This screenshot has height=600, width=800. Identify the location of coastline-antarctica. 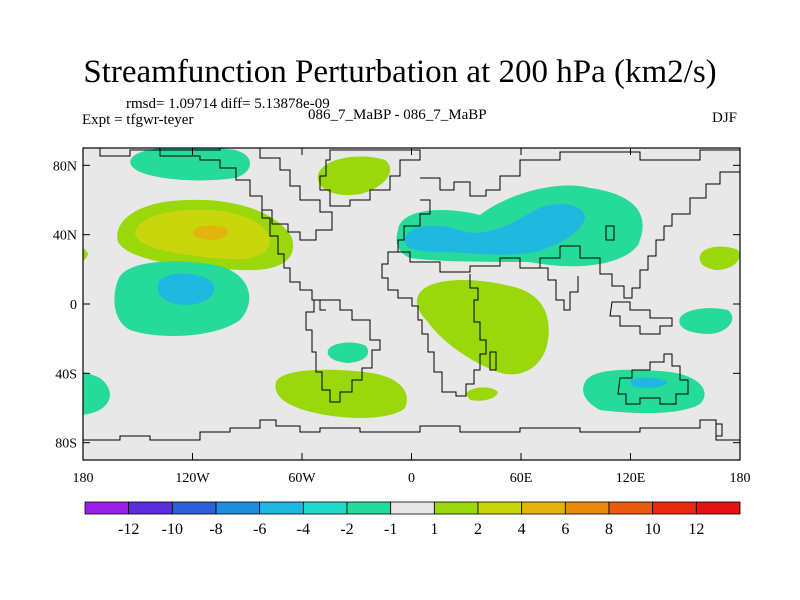
(411, 430).